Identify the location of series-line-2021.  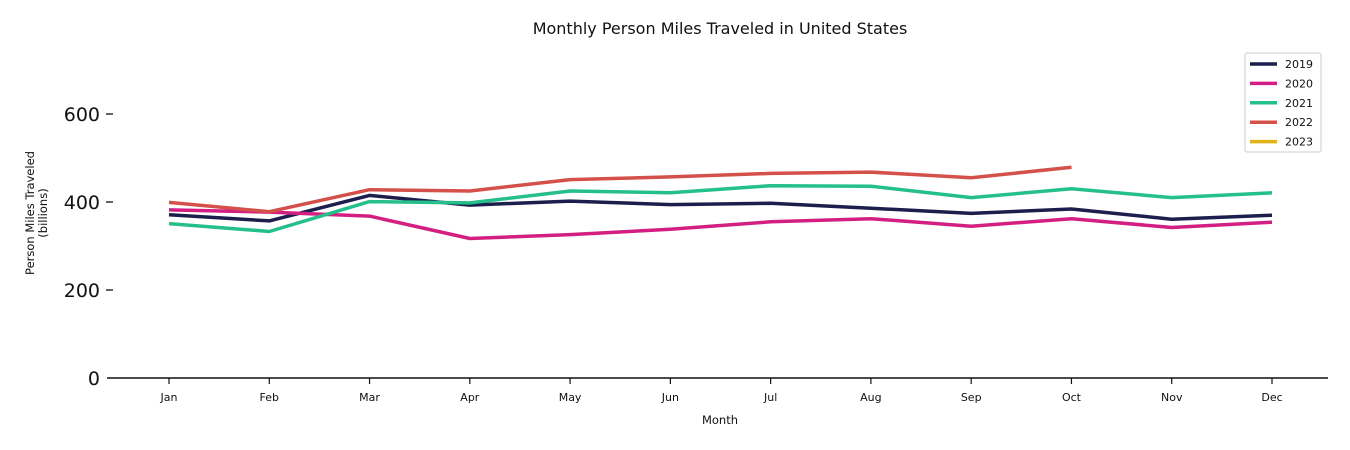
(720, 208).